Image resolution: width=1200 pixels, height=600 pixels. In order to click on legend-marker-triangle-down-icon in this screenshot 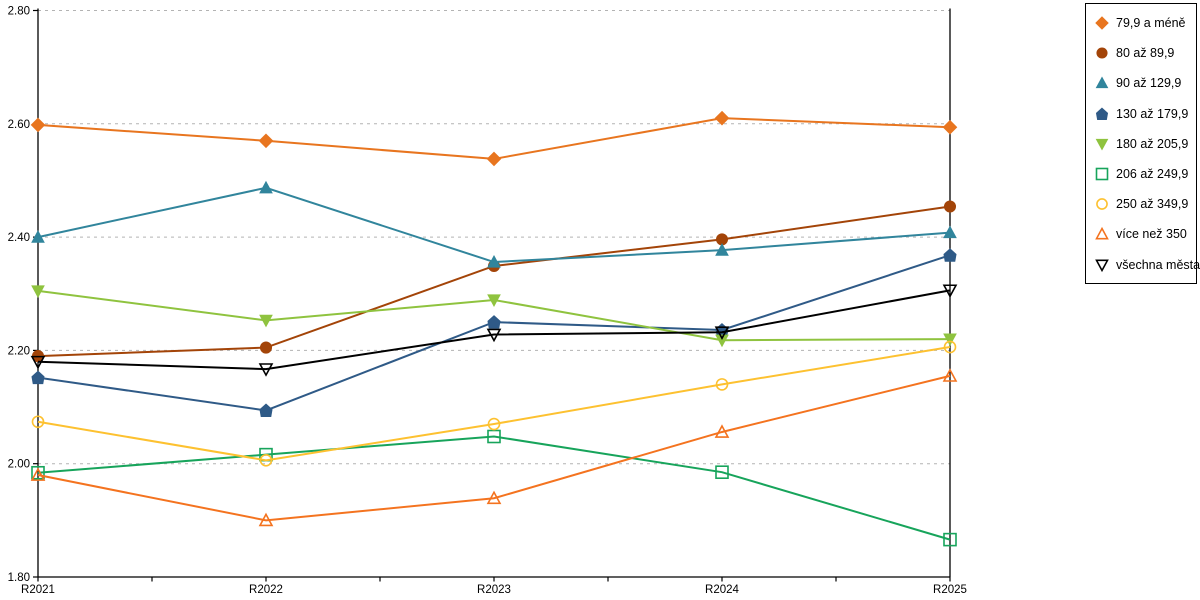, I will do `click(1102, 144)`.